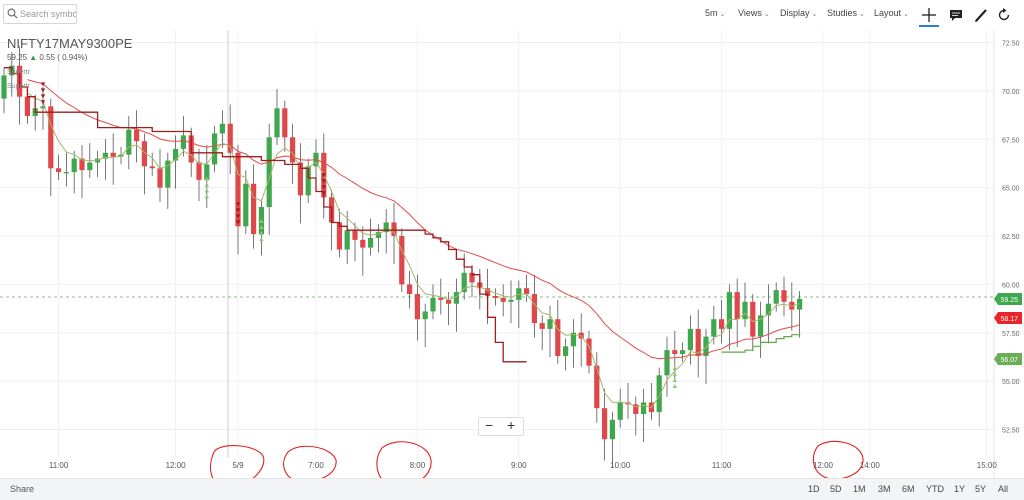 Image resolution: width=1024 pixels, height=500 pixels. What do you see at coordinates (22, 489) in the screenshot?
I see `share-button: Share` at bounding box center [22, 489].